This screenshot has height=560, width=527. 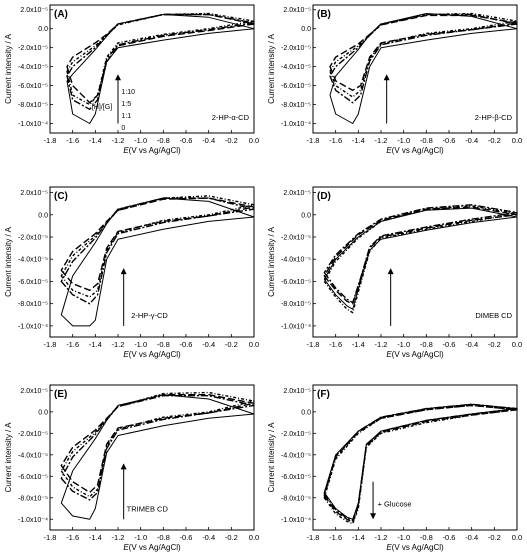 I want to click on annotation-label: 2-HP-β-CD, so click(x=494, y=117).